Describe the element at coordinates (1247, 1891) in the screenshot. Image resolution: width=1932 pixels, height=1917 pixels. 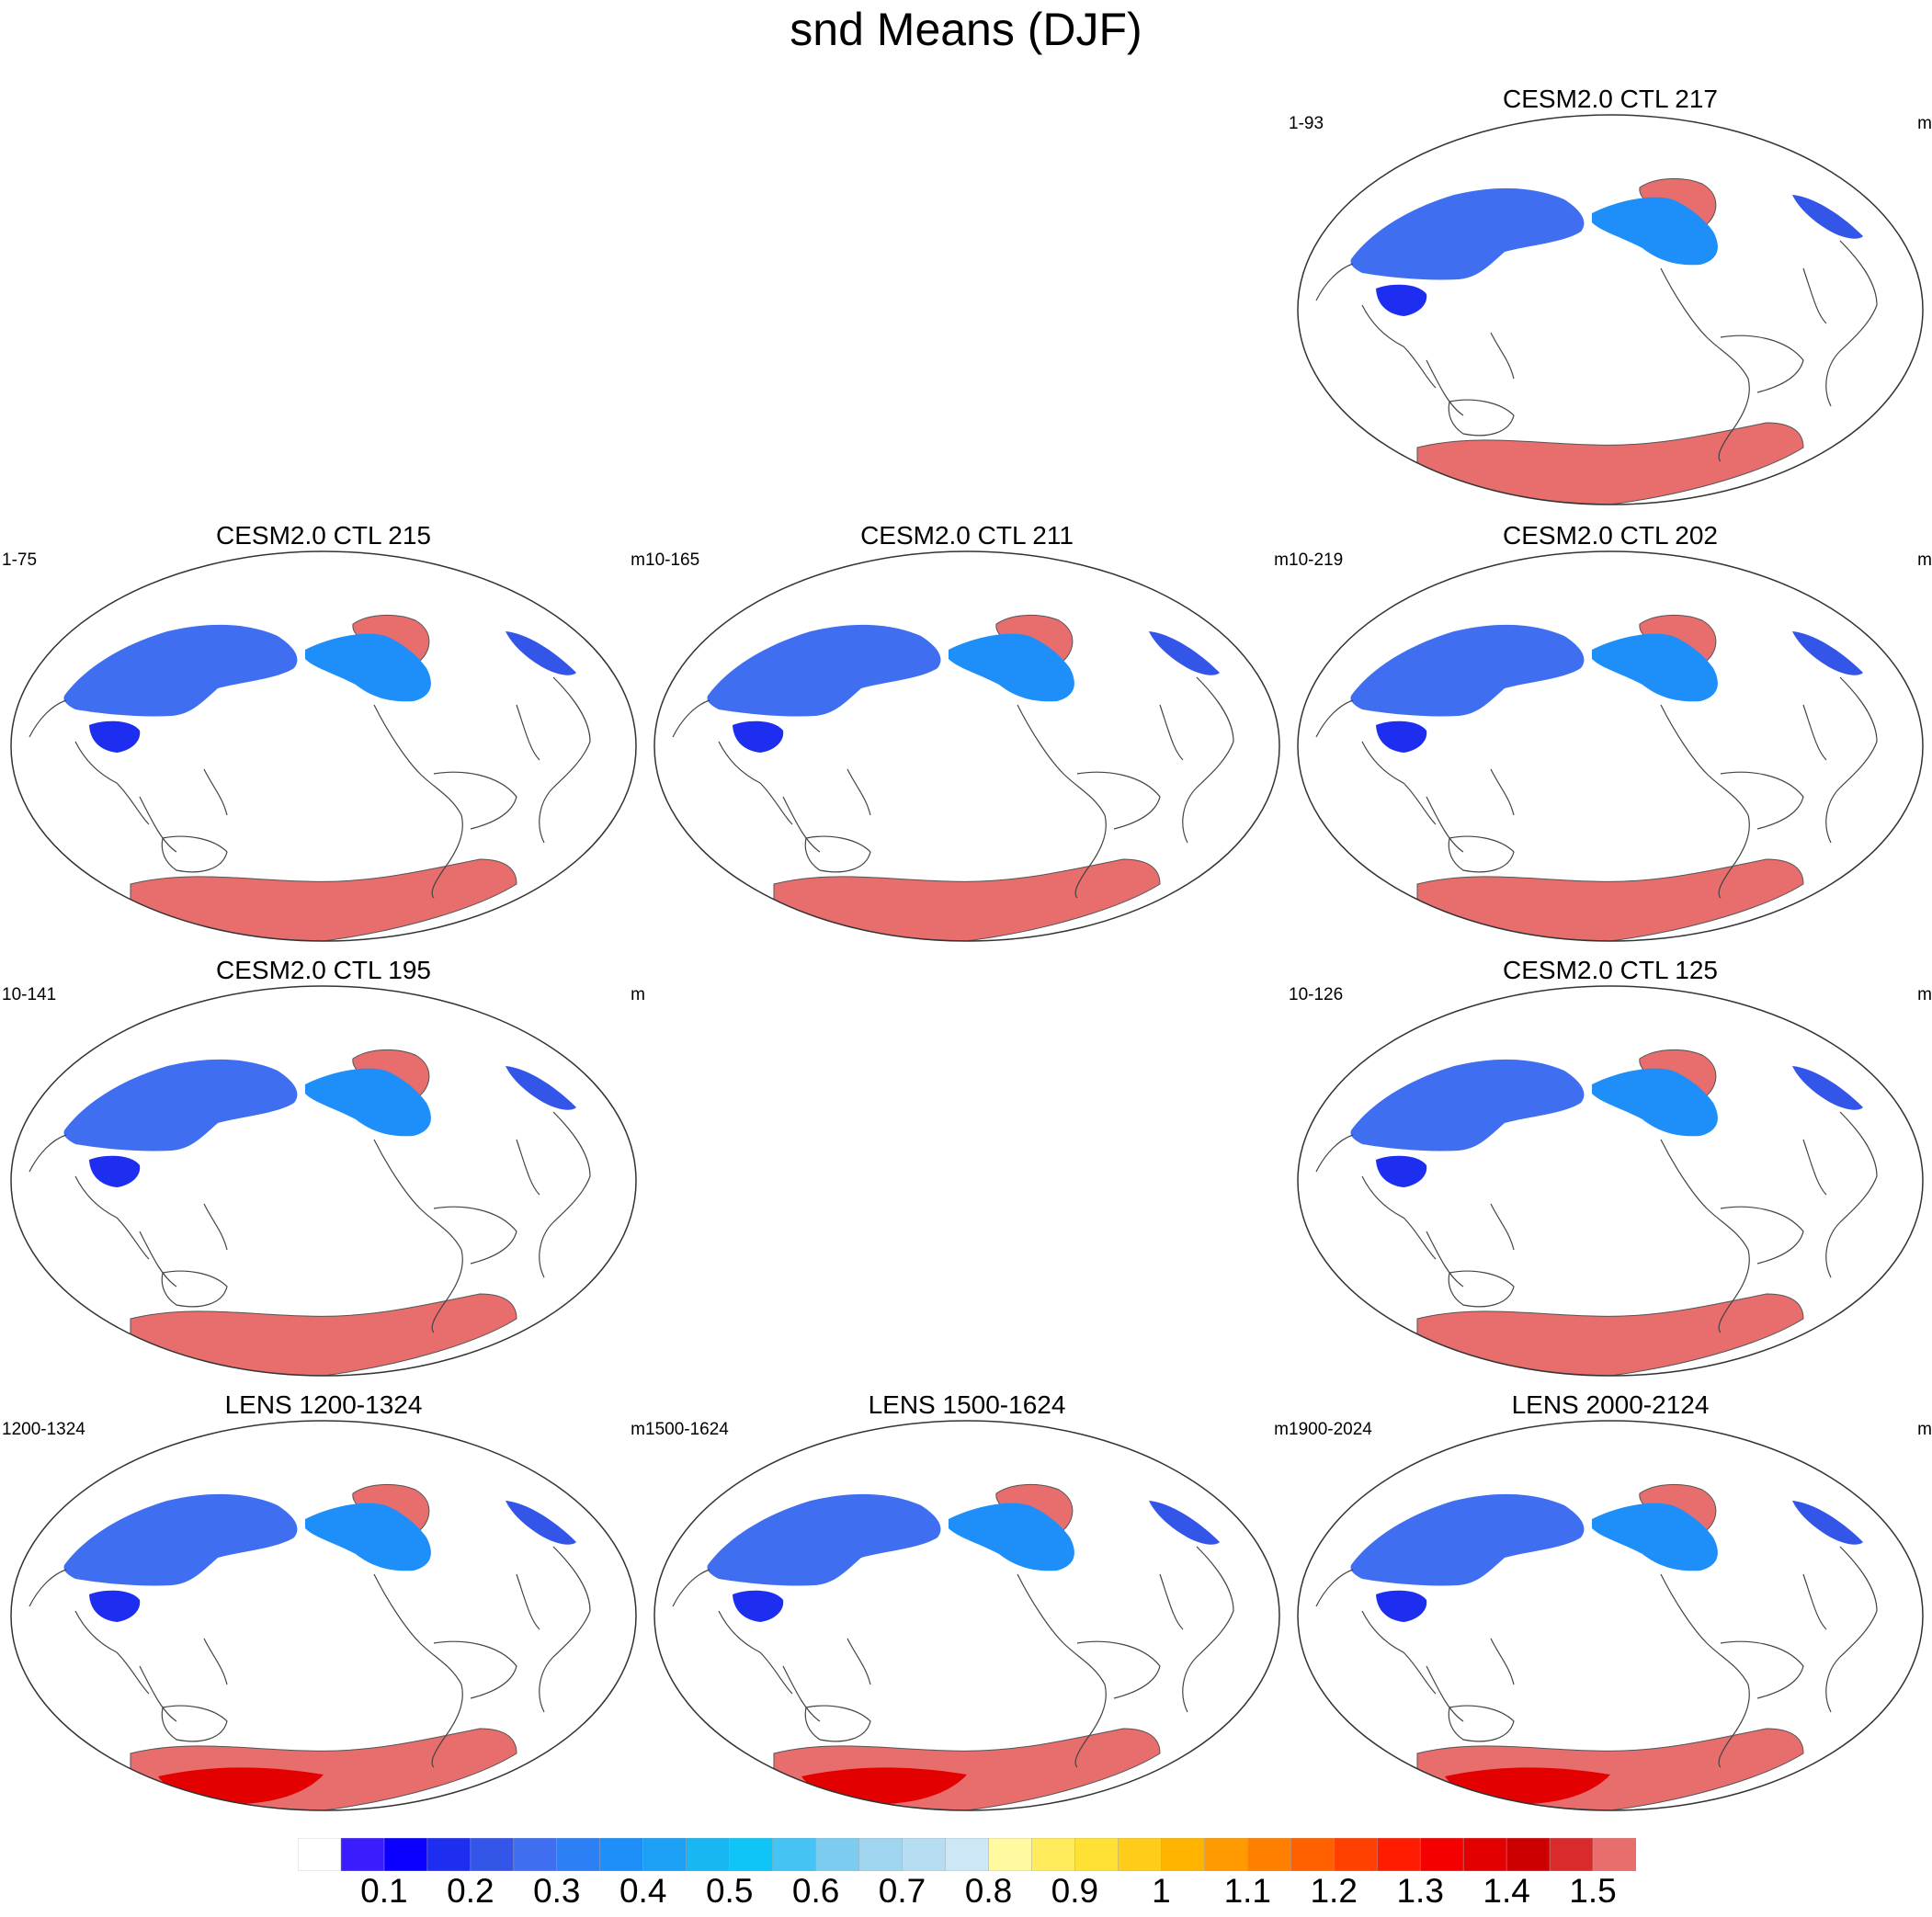
I see `colorbar-tick-label: 1.1` at that location.